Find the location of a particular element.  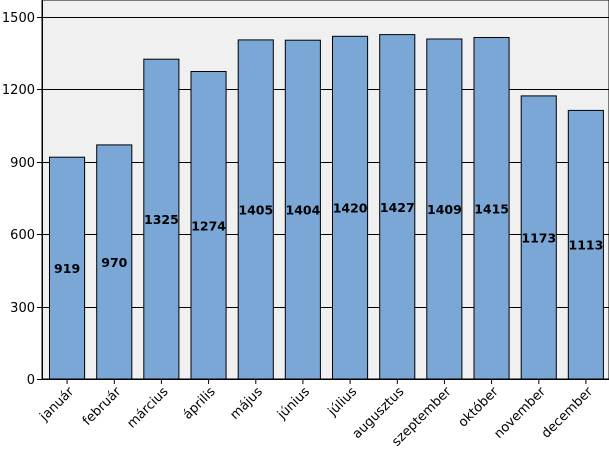

bar-január is located at coordinates (67, 268).